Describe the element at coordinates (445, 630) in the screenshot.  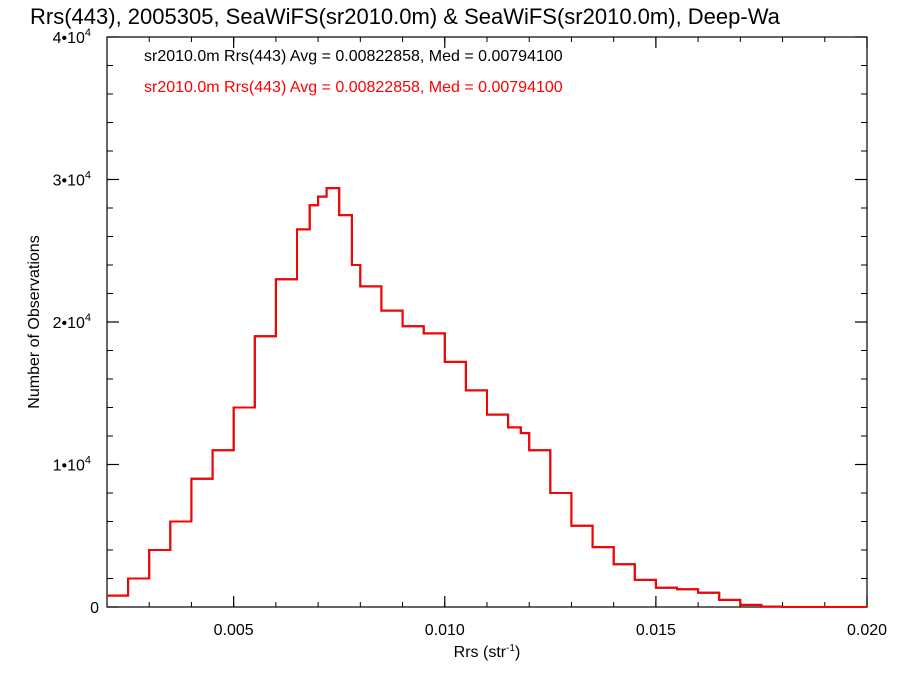
I see `x-tick-label: 0.010` at that location.